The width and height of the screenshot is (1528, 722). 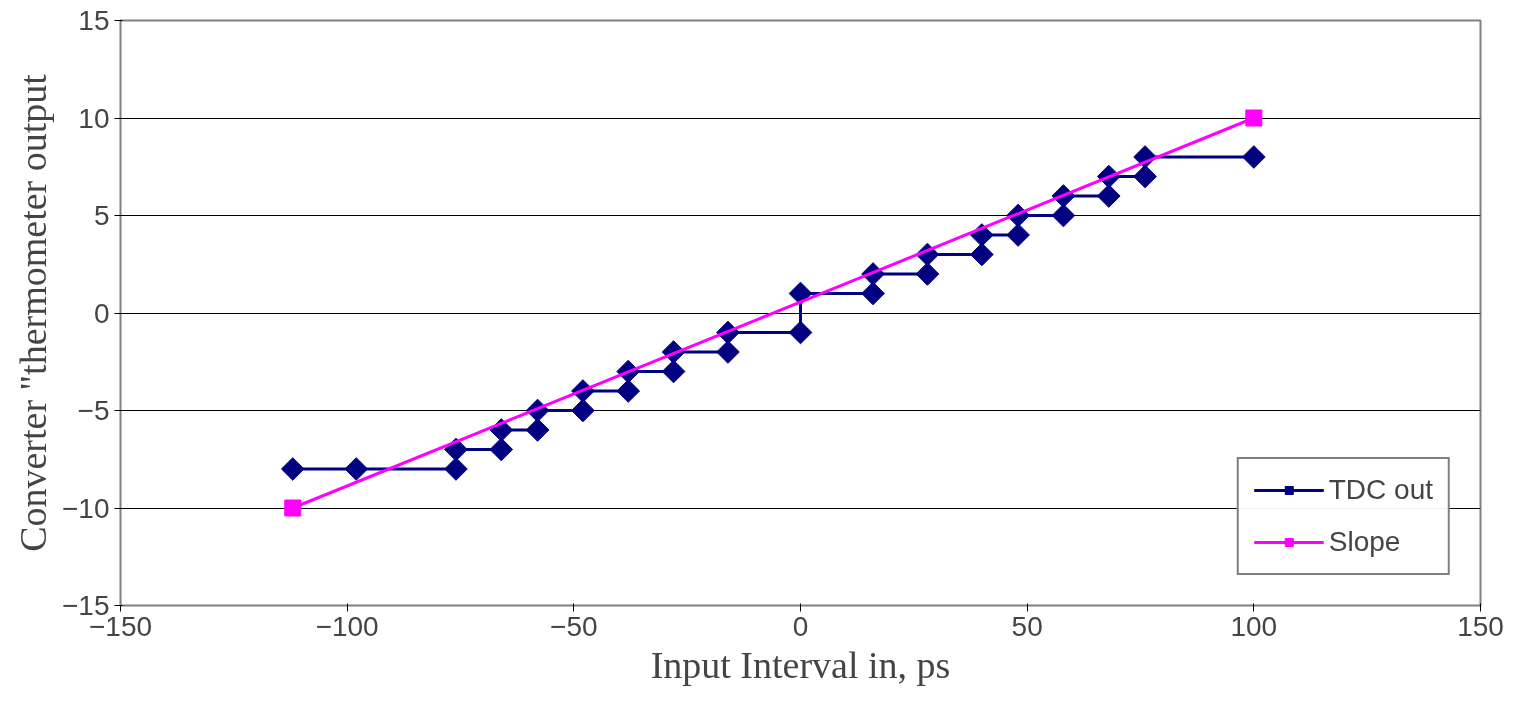 What do you see at coordinates (1027, 626) in the screenshot?
I see `x-tick-label: 50` at bounding box center [1027, 626].